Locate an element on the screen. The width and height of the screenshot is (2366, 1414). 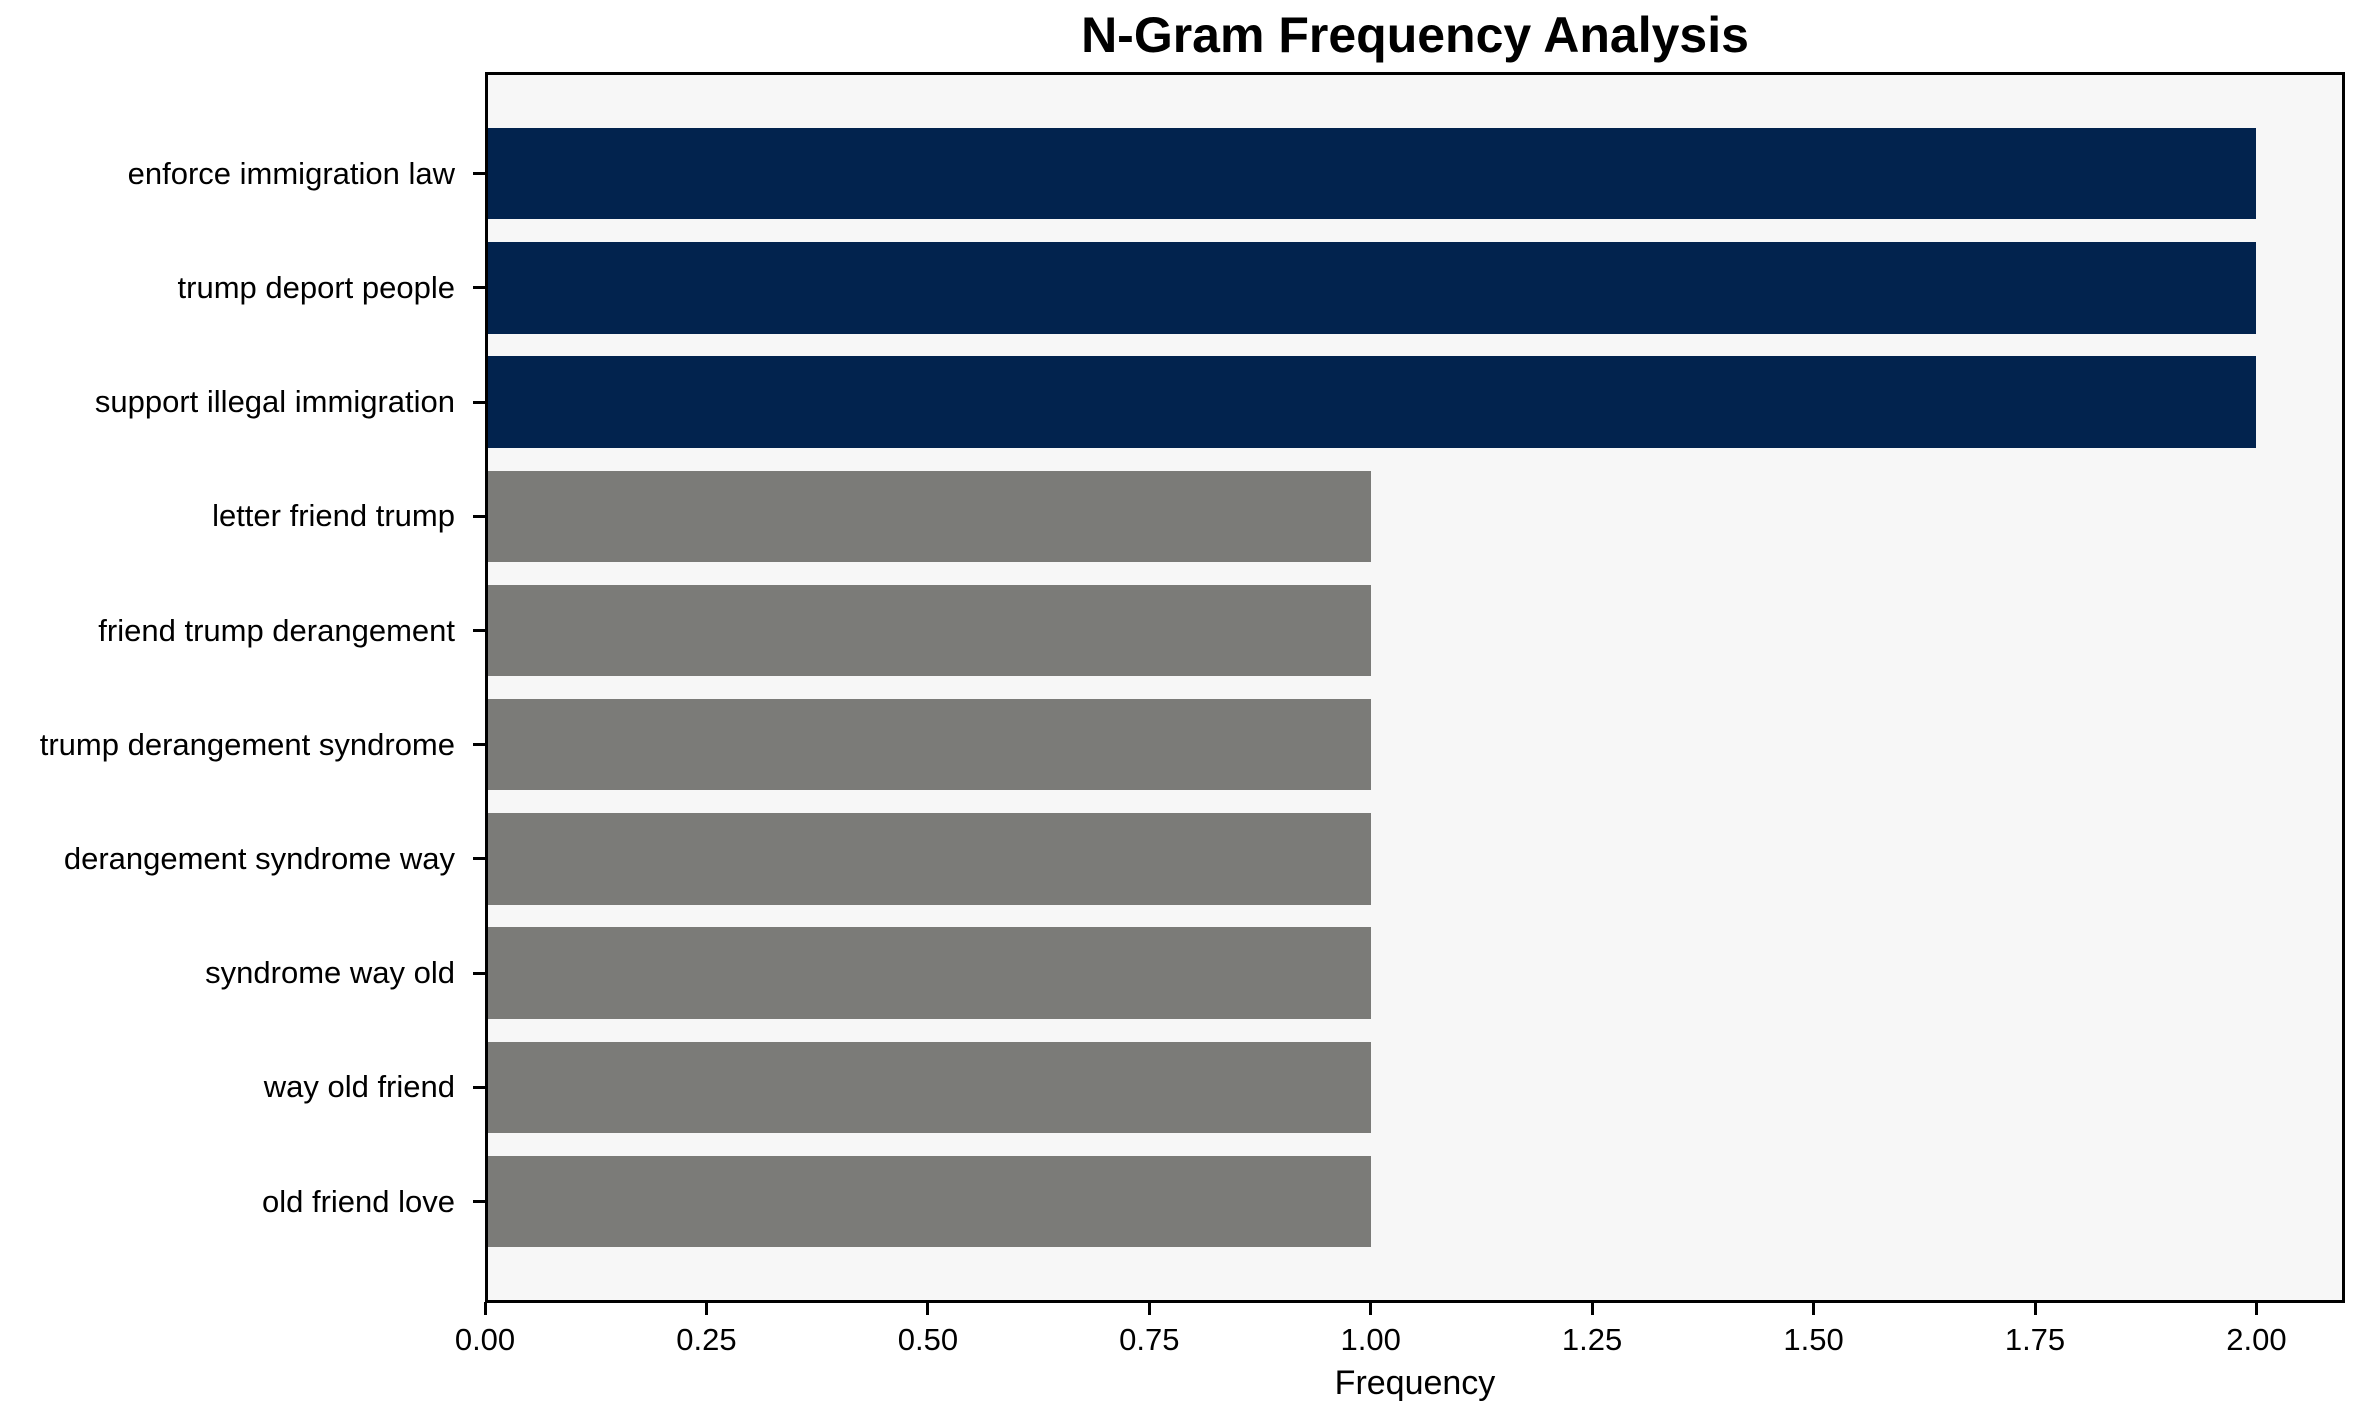
y-tick-label: support illegal immigration is located at coordinates (274, 402).